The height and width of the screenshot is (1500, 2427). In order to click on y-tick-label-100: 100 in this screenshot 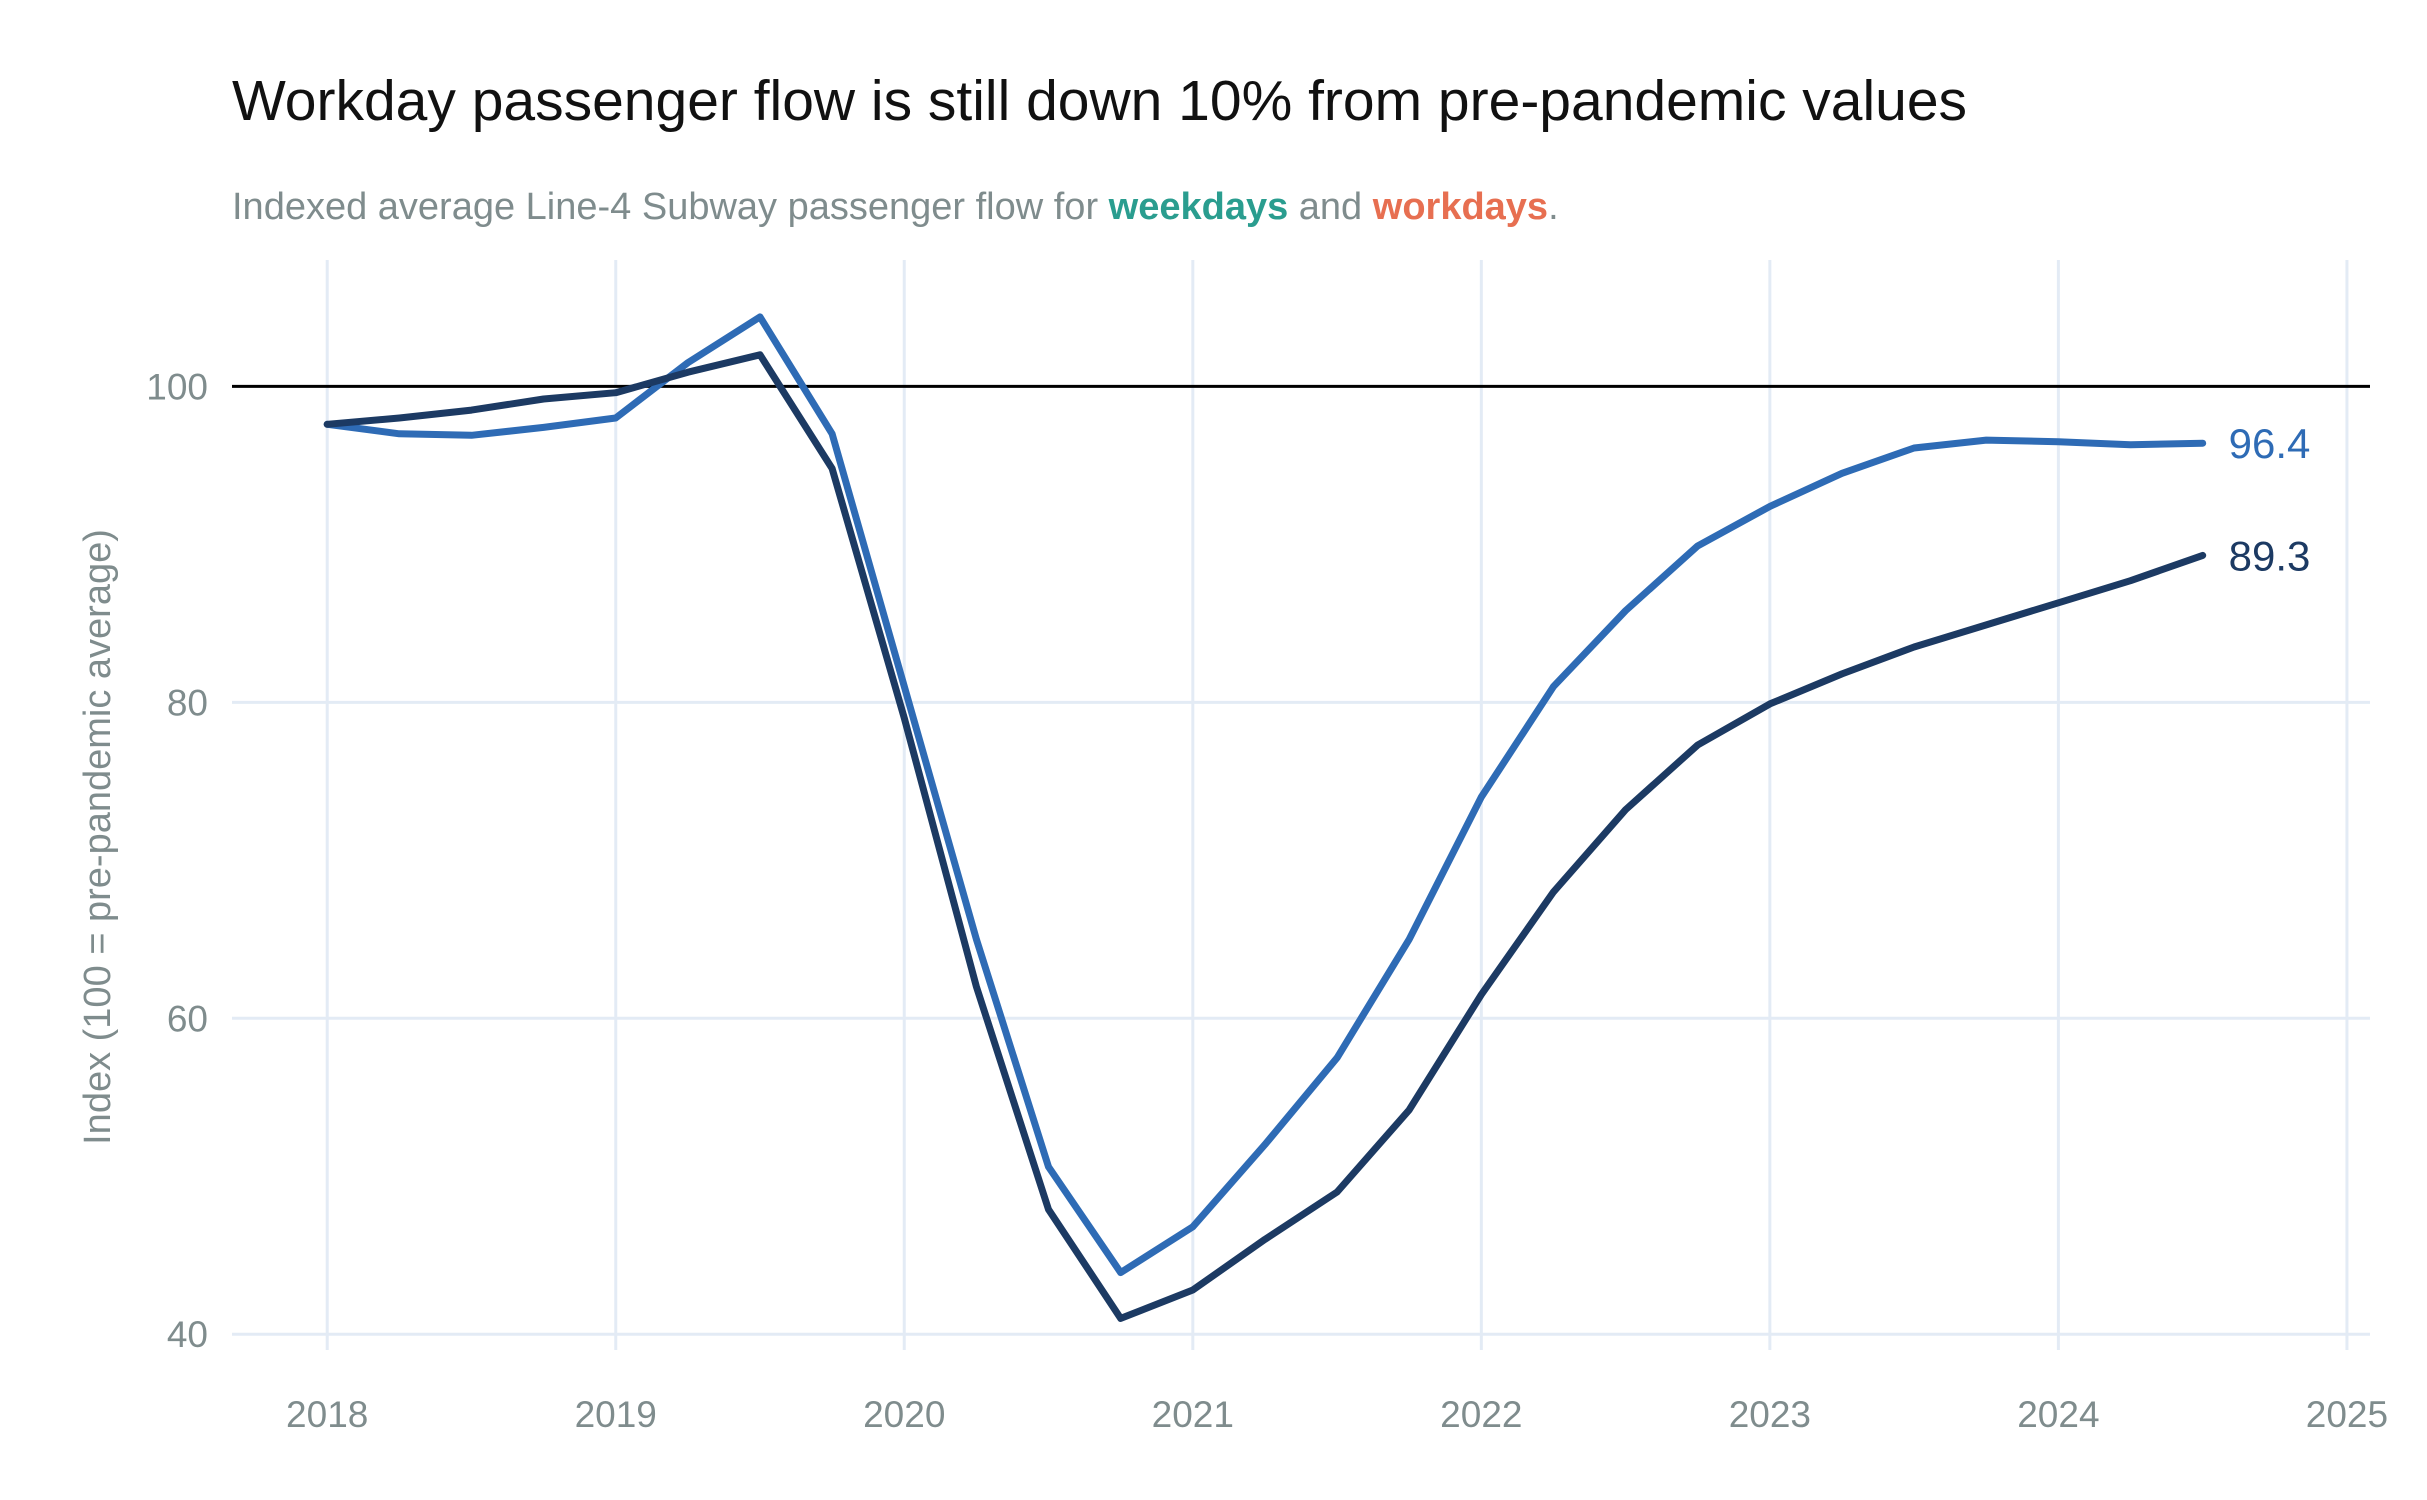, I will do `click(177, 386)`.